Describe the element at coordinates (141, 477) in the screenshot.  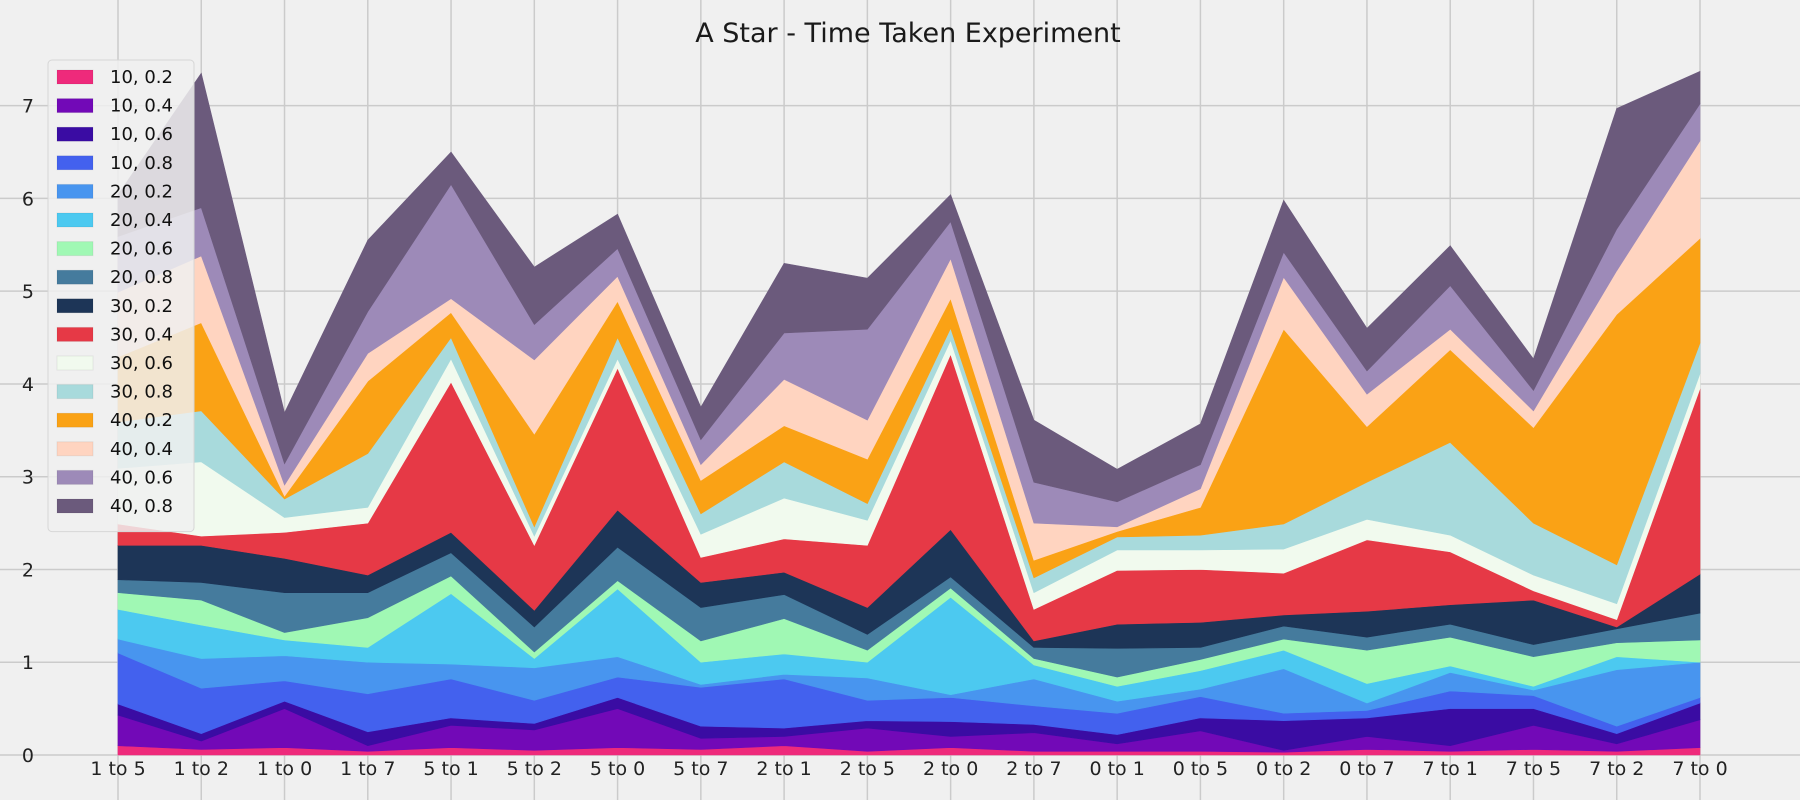
I see `legend-label-14: 40, 0.6` at that location.